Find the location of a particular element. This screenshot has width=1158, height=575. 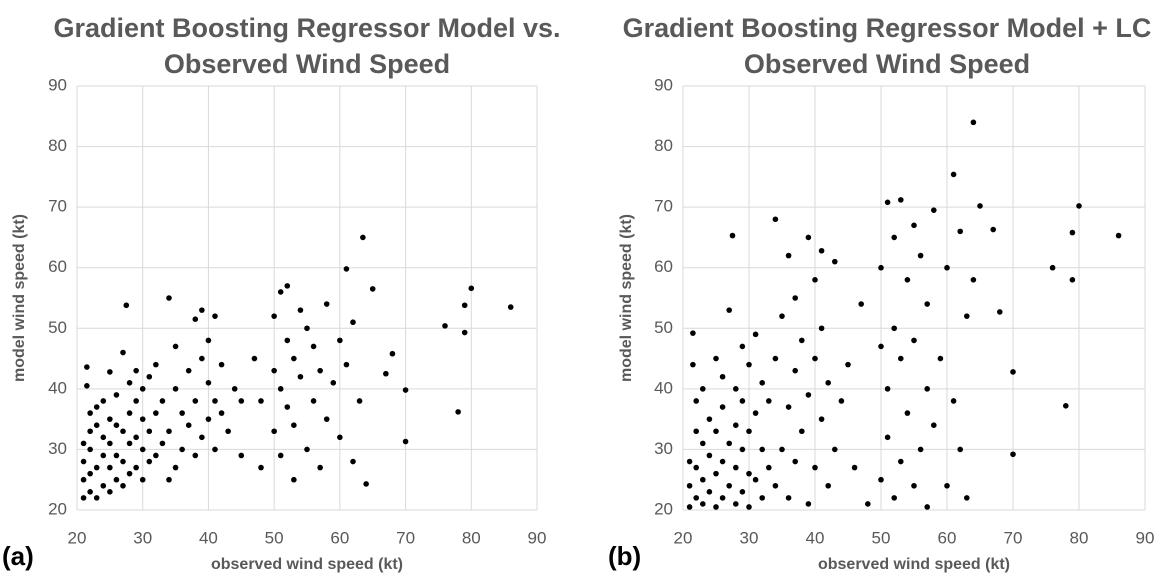

x-tick-label: 60 is located at coordinates (339, 537).